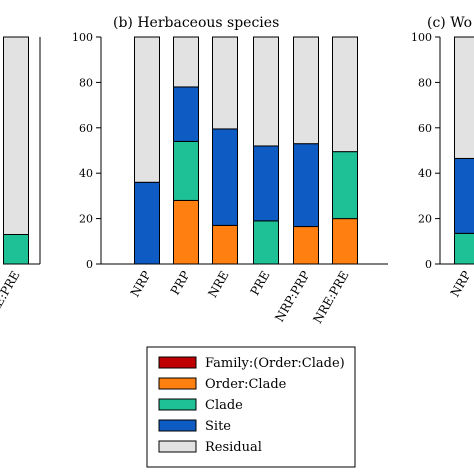 The image size is (474, 474). What do you see at coordinates (177, 404) in the screenshot?
I see `legend-swatch-clade` at bounding box center [177, 404].